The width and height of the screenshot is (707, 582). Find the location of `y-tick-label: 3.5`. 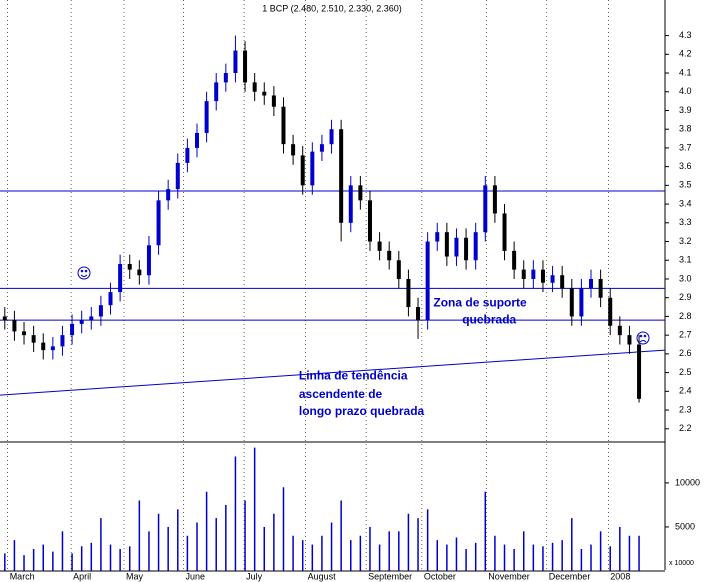

y-tick-label: 3.5 is located at coordinates (685, 185).